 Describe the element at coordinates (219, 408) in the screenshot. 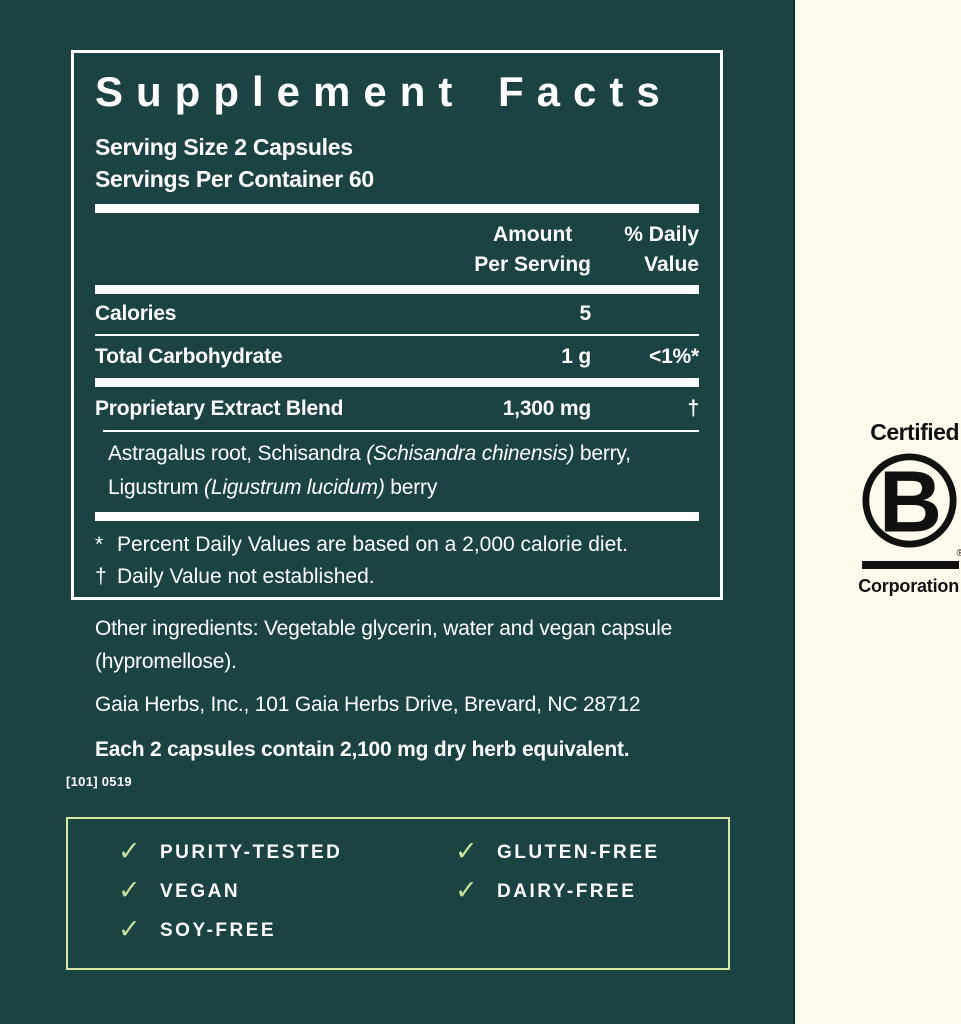

I see `nutrient-name: Proprietary Extract Blend` at that location.